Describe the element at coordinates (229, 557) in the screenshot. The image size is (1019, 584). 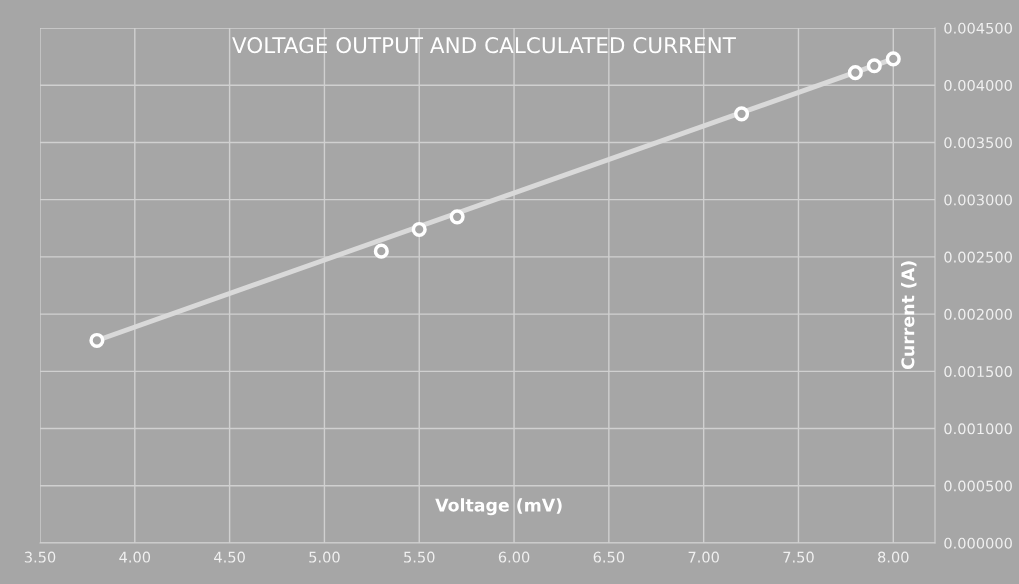
I see `x-tick-label: 4.50` at that location.